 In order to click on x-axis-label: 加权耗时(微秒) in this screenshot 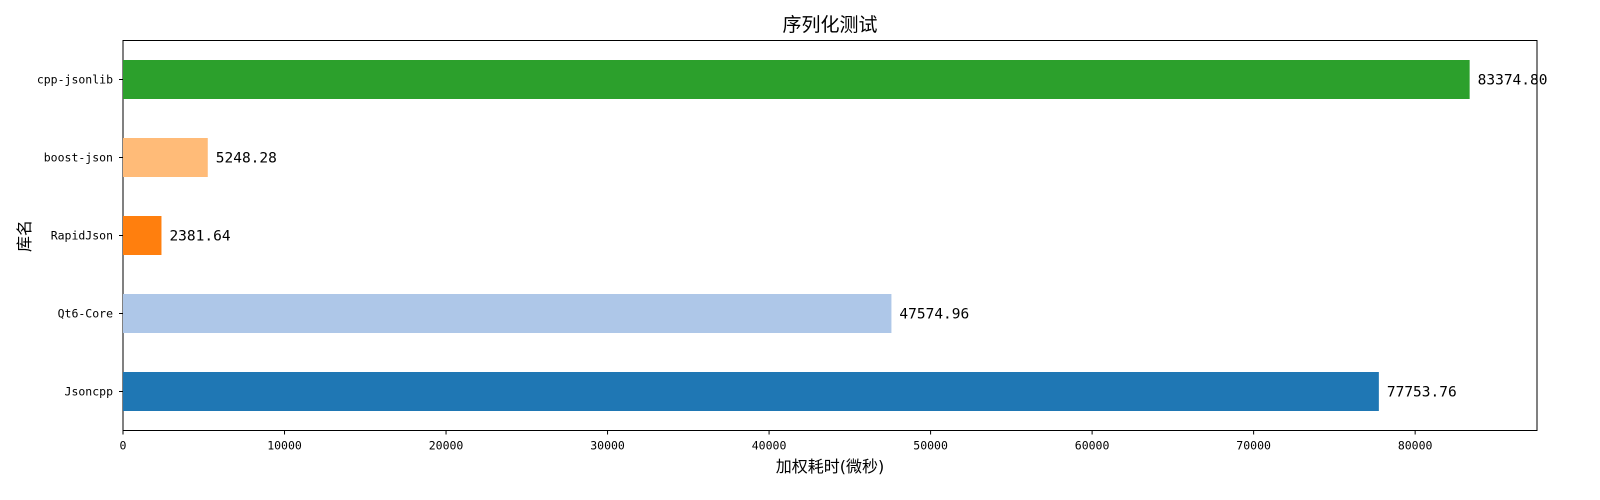, I will do `click(830, 466)`.